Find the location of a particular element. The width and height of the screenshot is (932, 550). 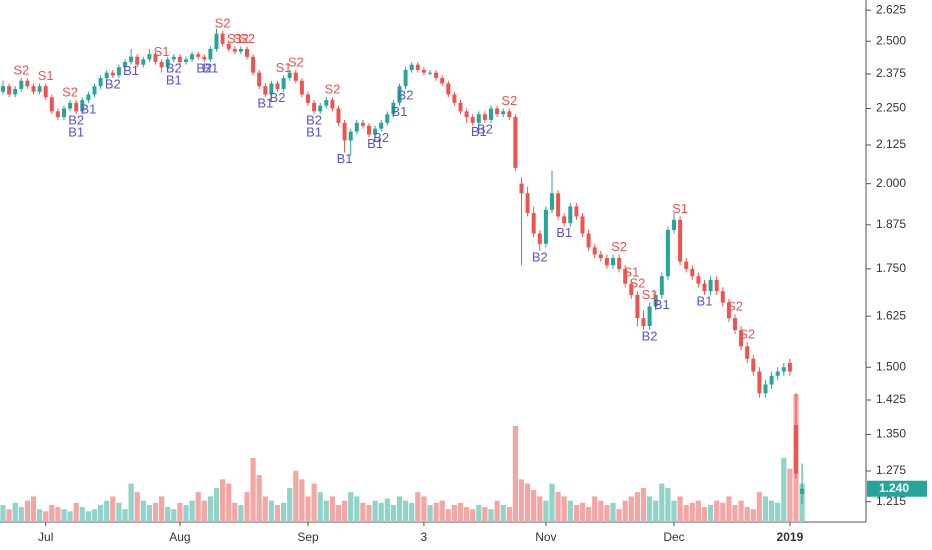

x-tick-label: 3 is located at coordinates (424, 537).